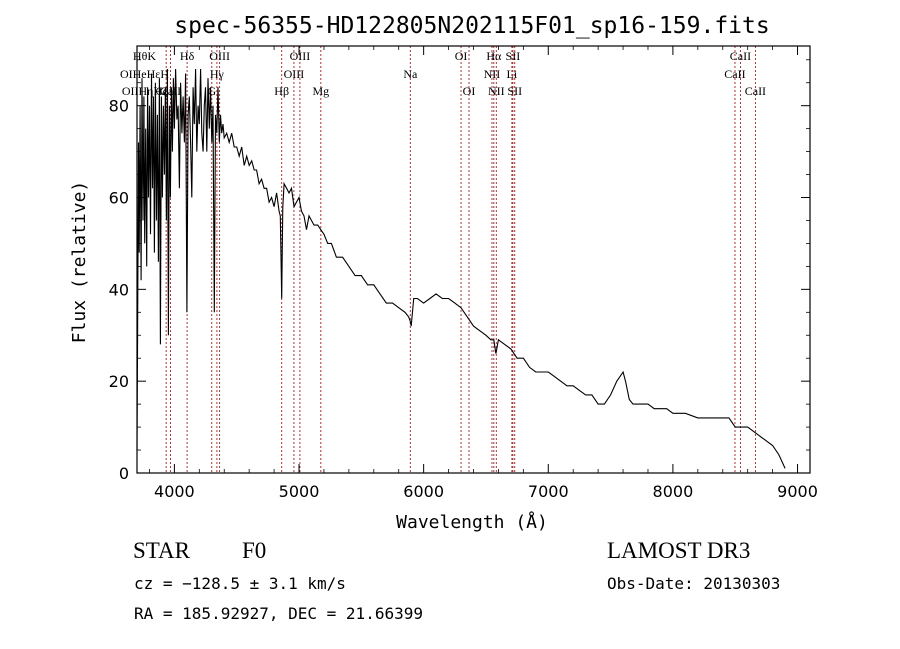 The height and width of the screenshot is (649, 900). What do you see at coordinates (124, 473) in the screenshot?
I see `y-tick-label: 0` at bounding box center [124, 473].